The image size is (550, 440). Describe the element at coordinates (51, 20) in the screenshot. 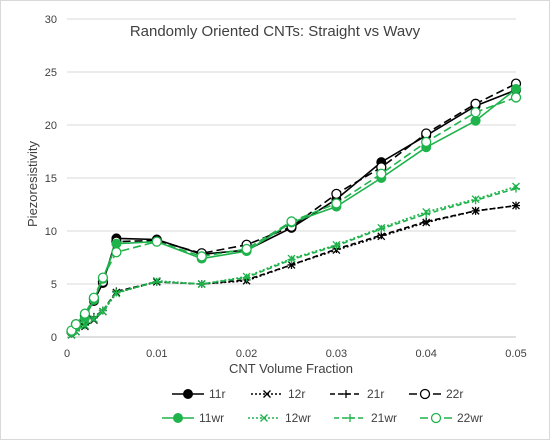

I see `y-tick-label: 30` at that location.